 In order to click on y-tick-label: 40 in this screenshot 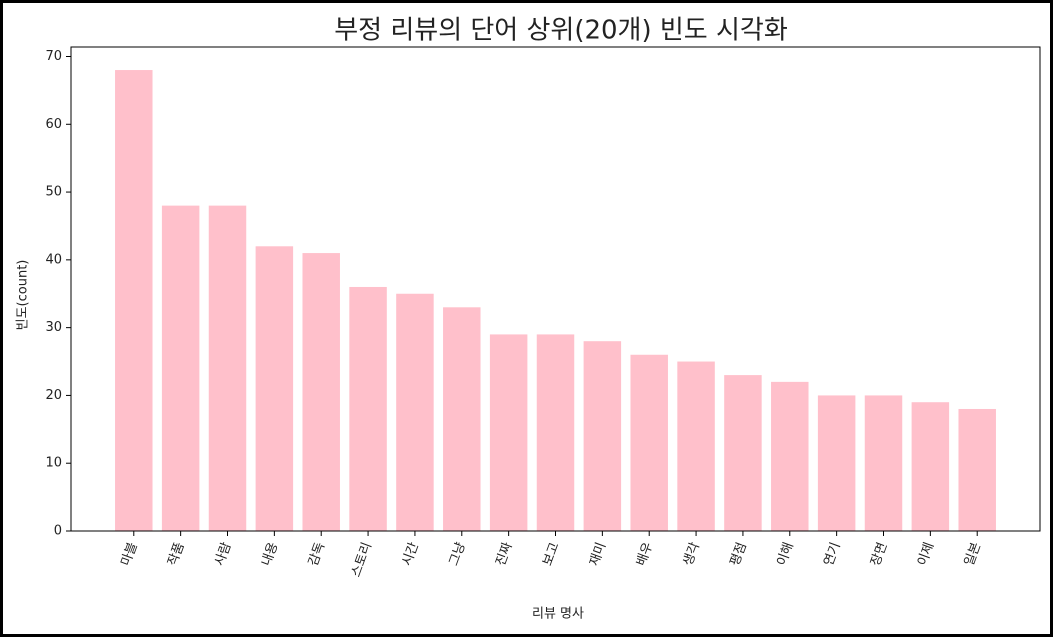, I will do `click(53, 259)`.